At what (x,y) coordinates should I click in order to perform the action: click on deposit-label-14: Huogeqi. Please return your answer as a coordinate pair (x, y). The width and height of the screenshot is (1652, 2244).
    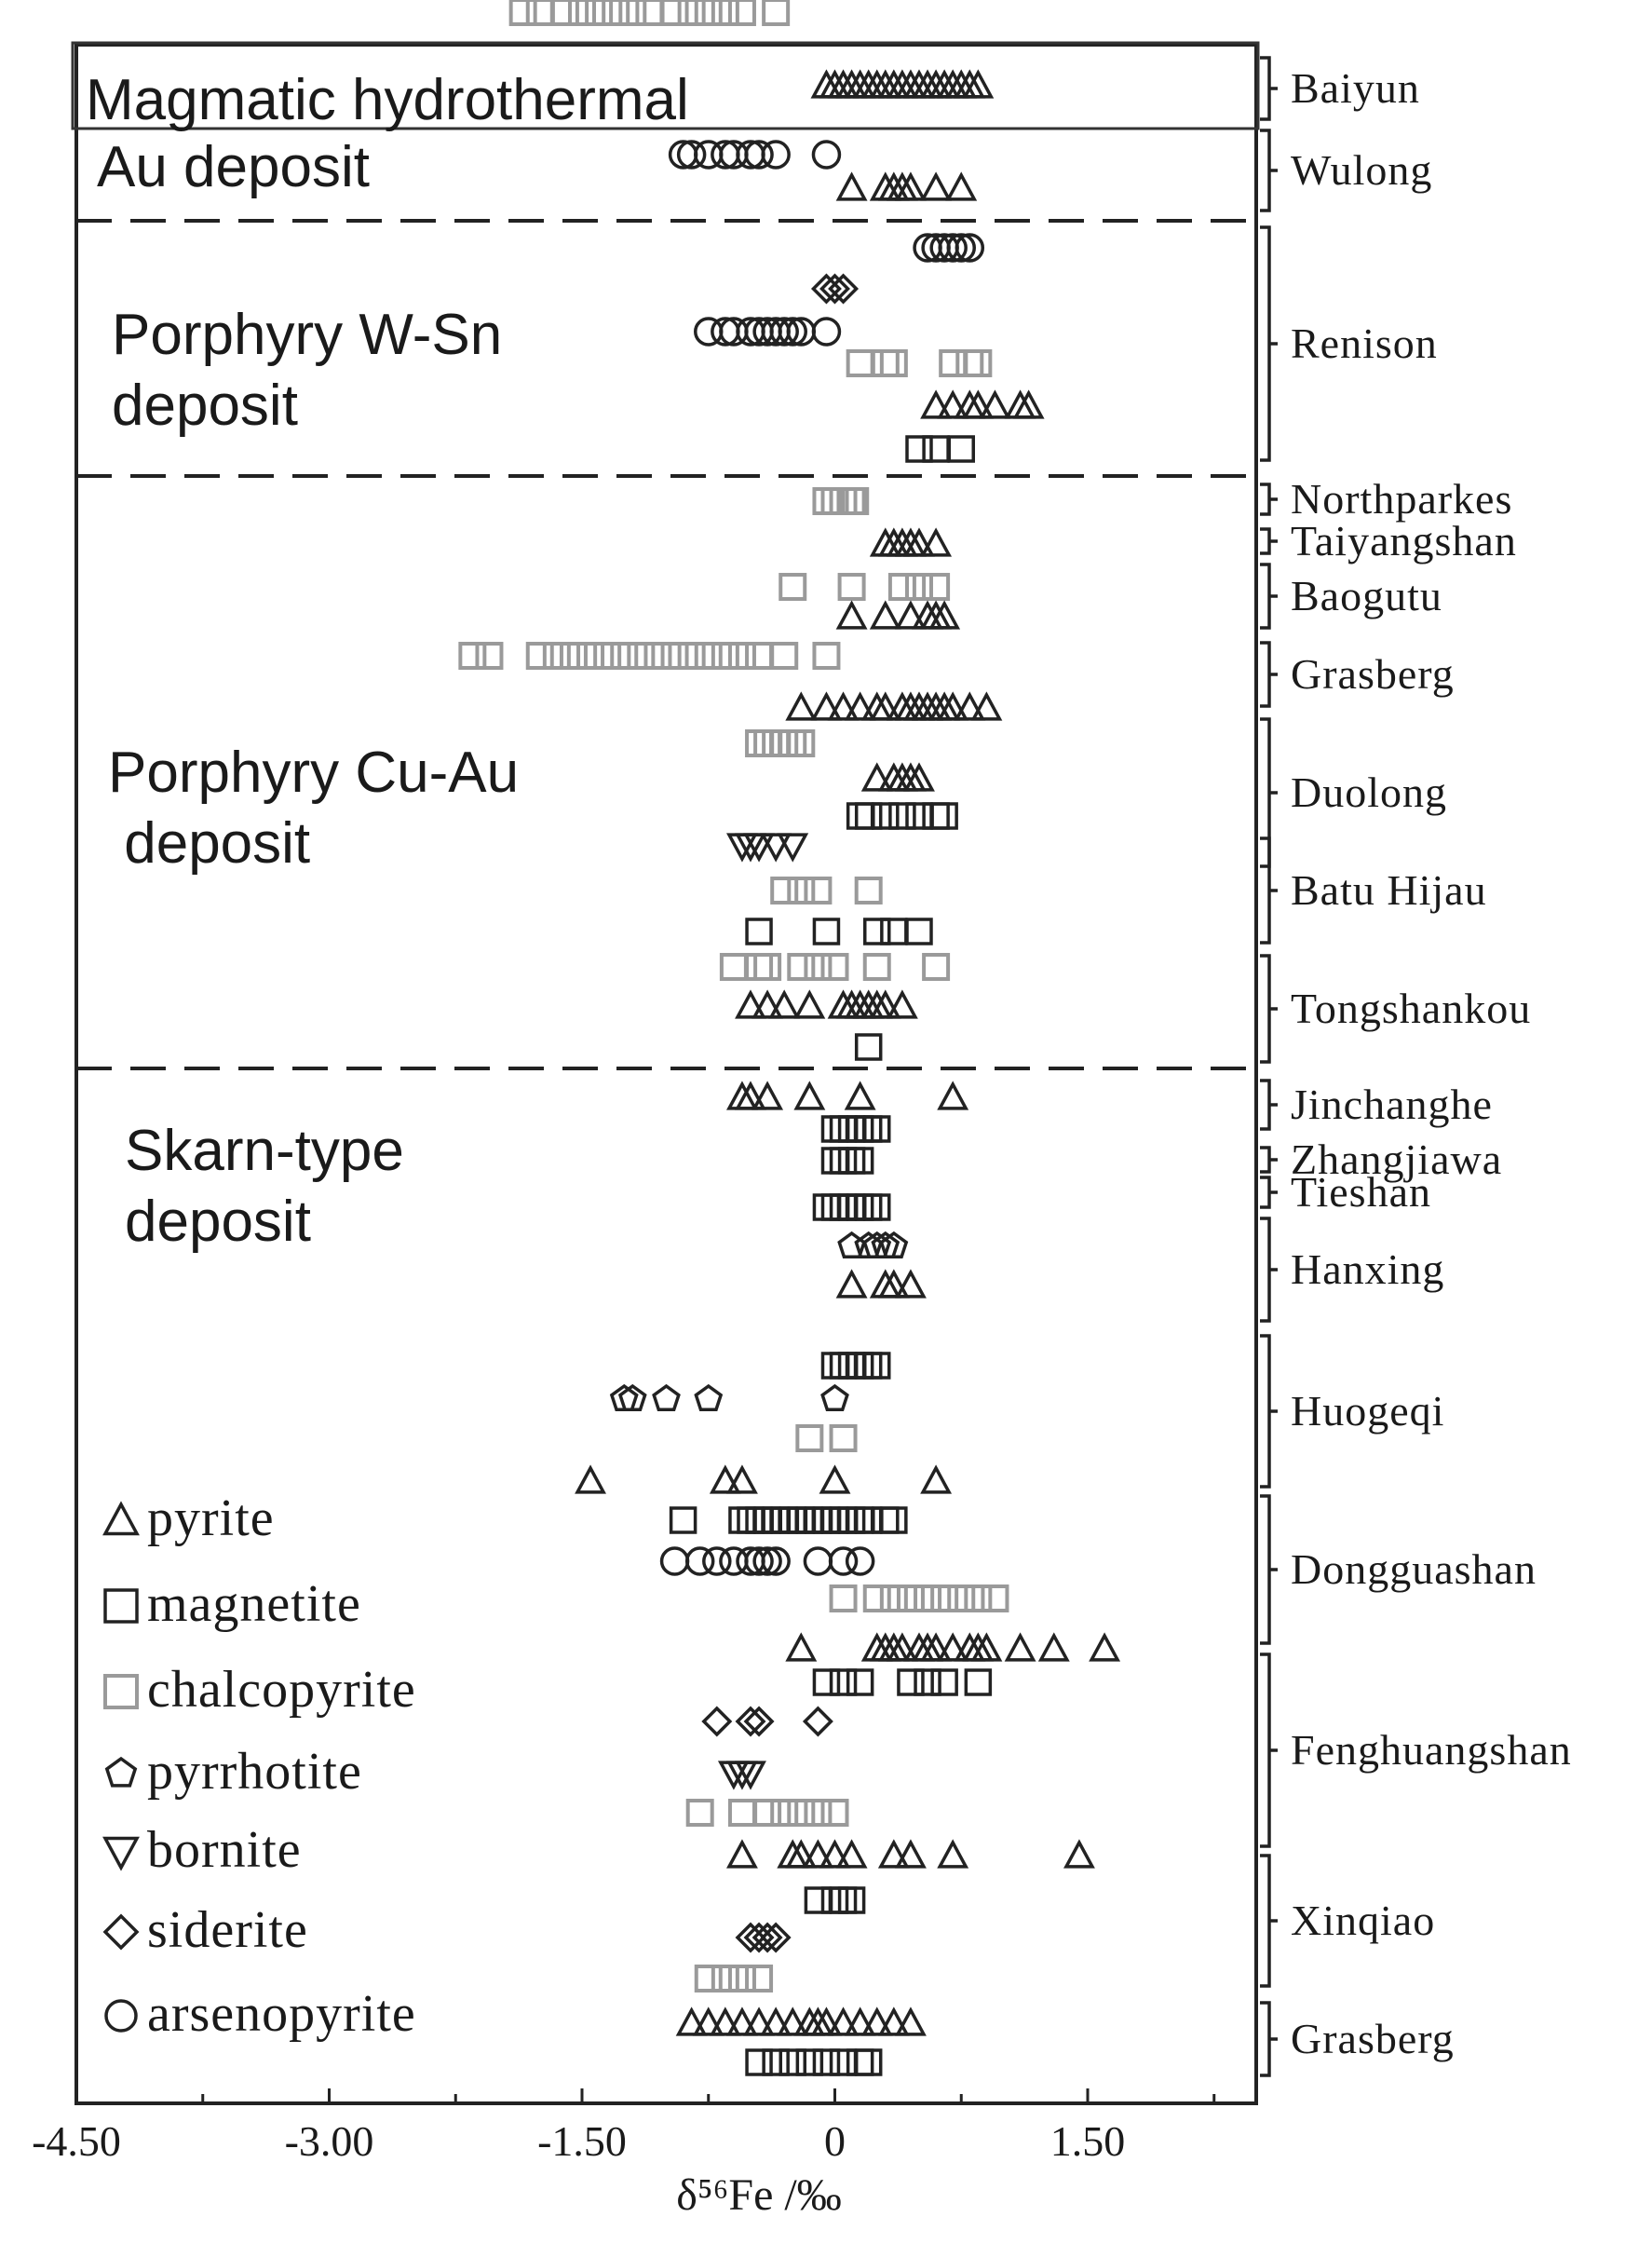
    Looking at the image, I should click on (1367, 1411).